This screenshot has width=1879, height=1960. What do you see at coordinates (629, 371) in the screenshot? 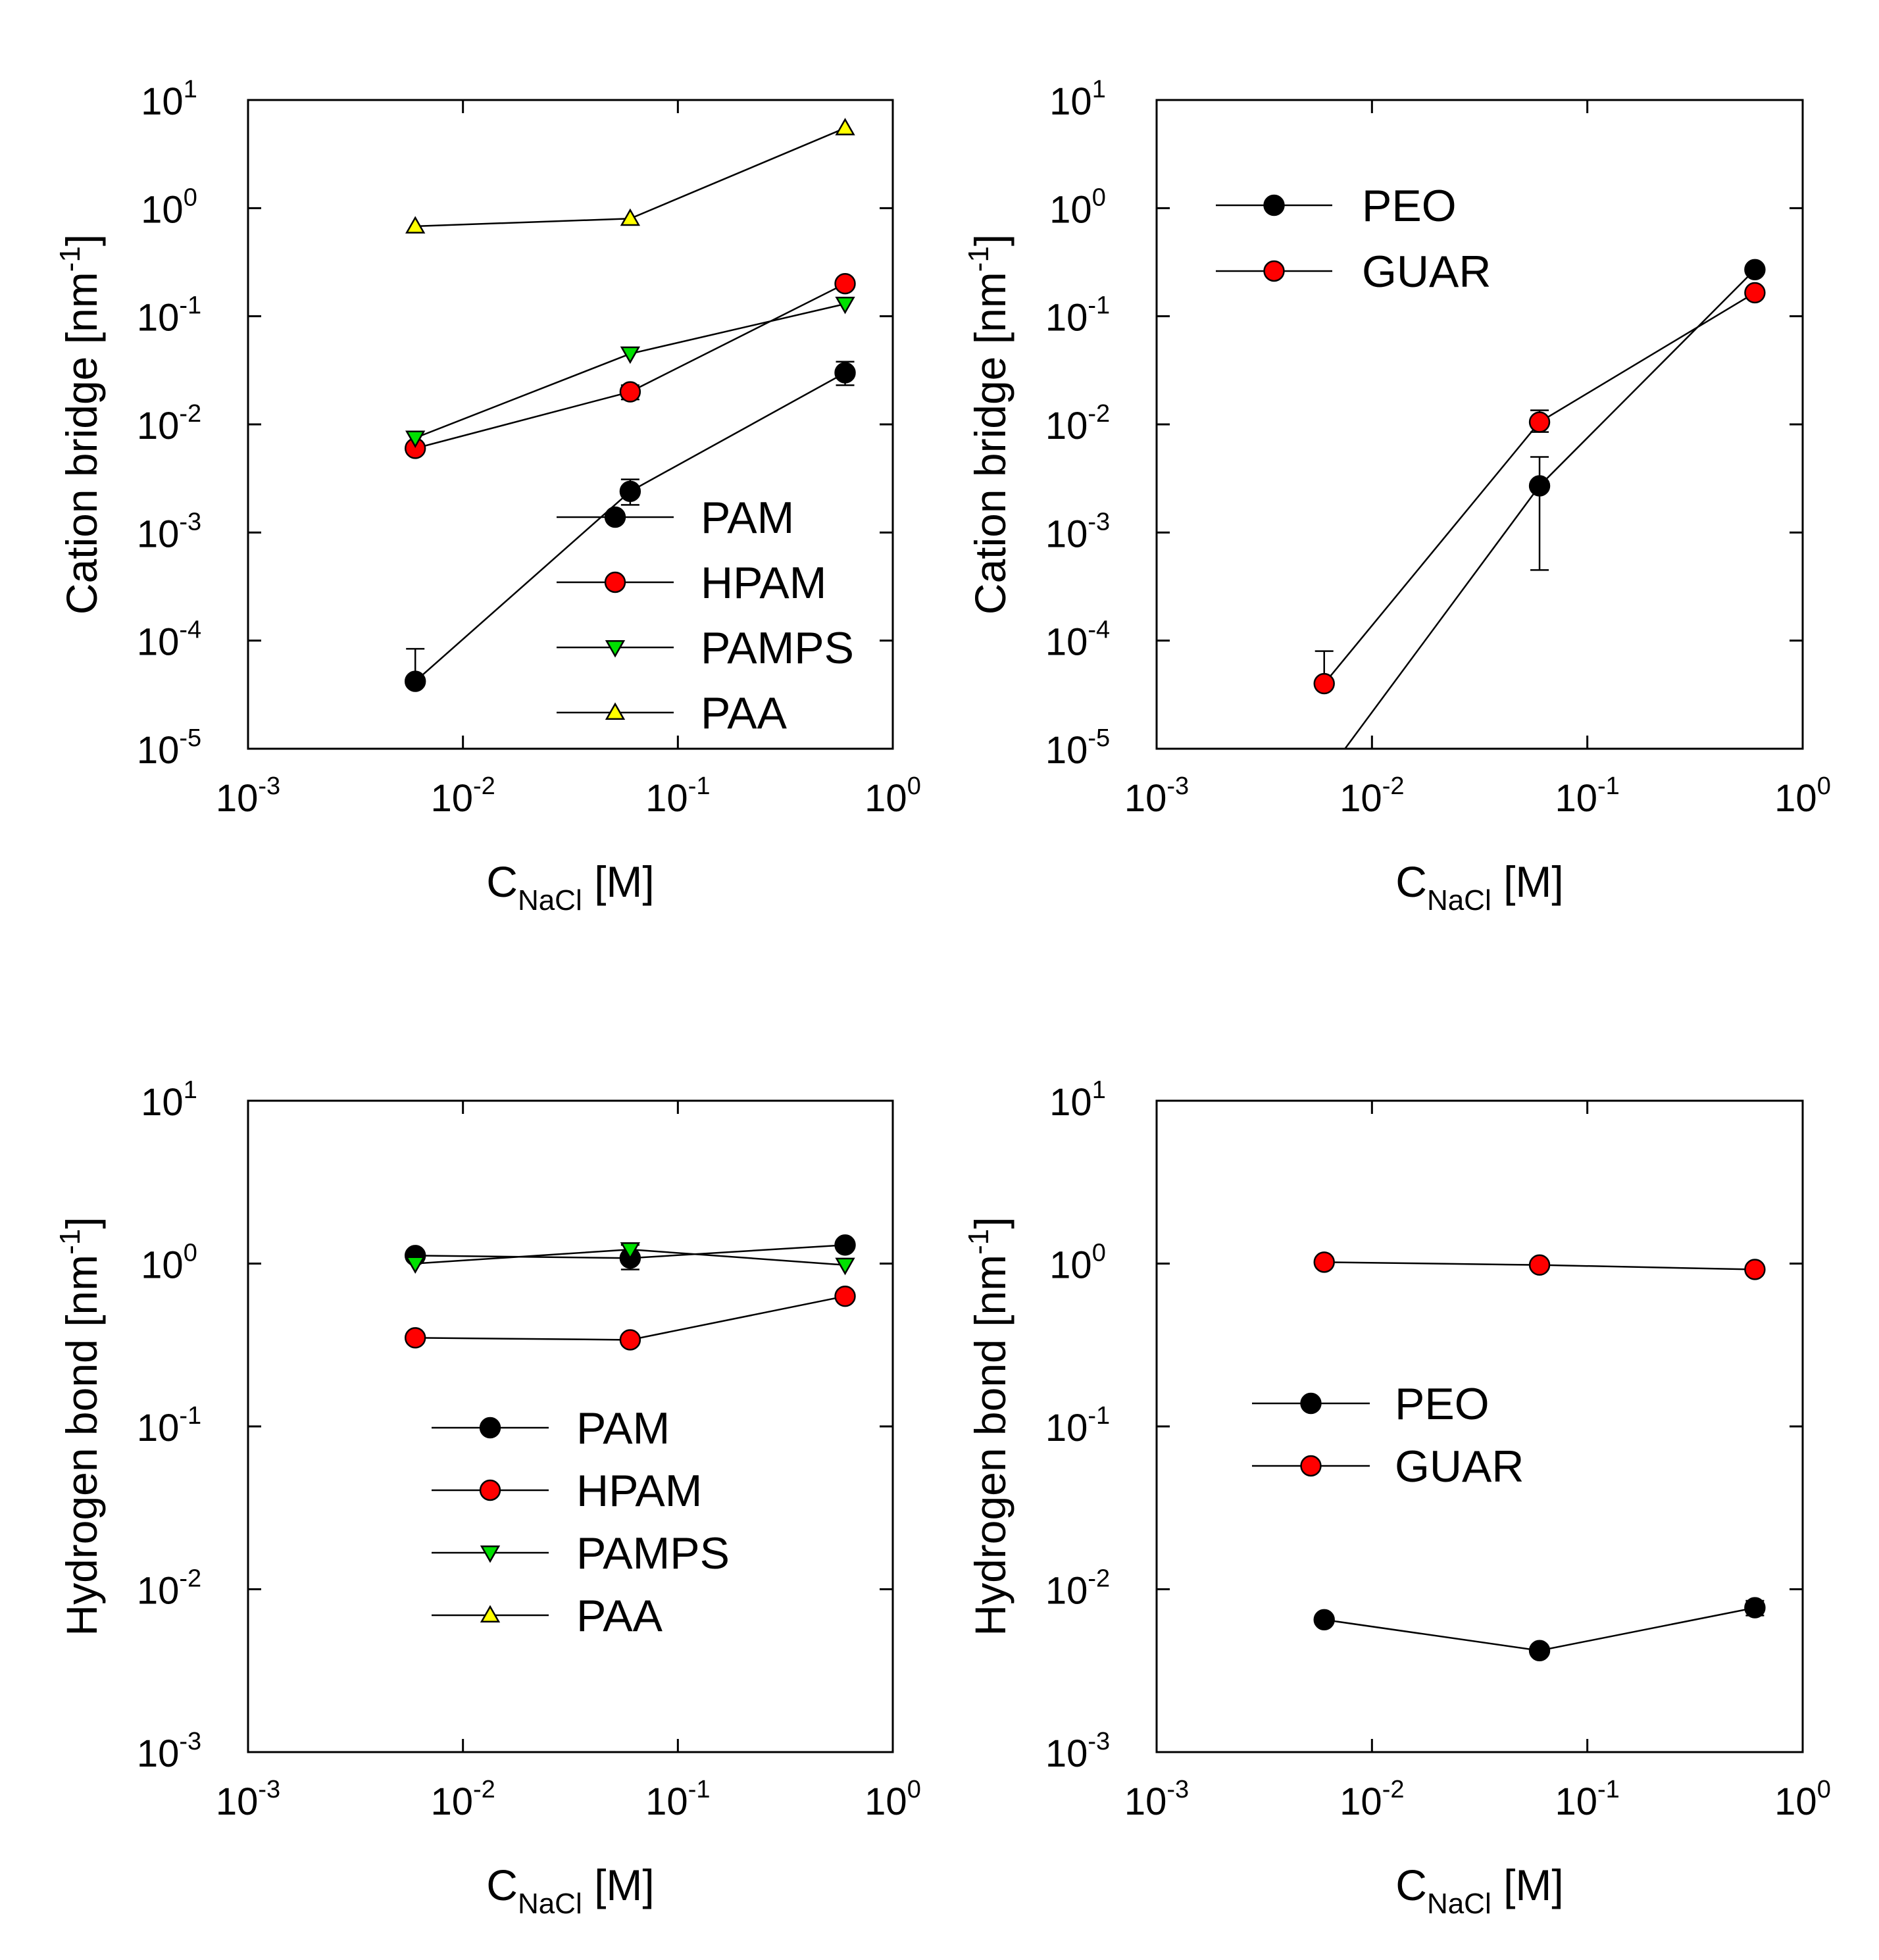
I see `series-pamps-line` at bounding box center [629, 371].